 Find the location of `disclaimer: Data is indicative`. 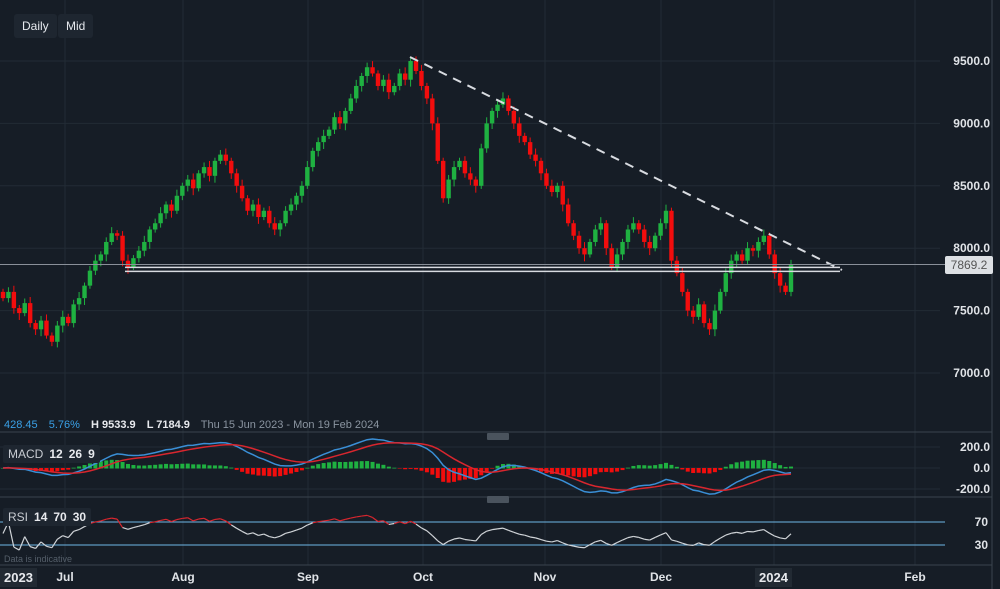

disclaimer: Data is indicative is located at coordinates (38, 559).